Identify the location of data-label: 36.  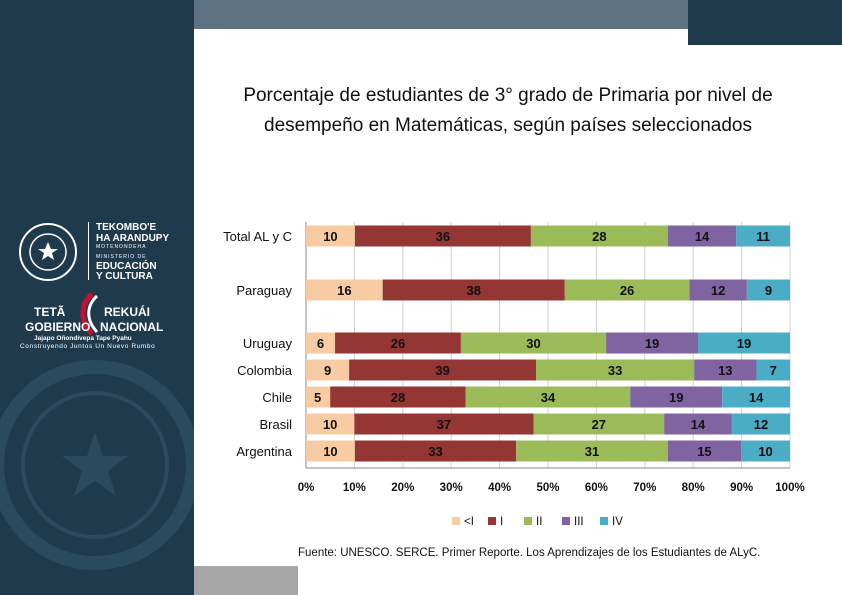
(443, 236).